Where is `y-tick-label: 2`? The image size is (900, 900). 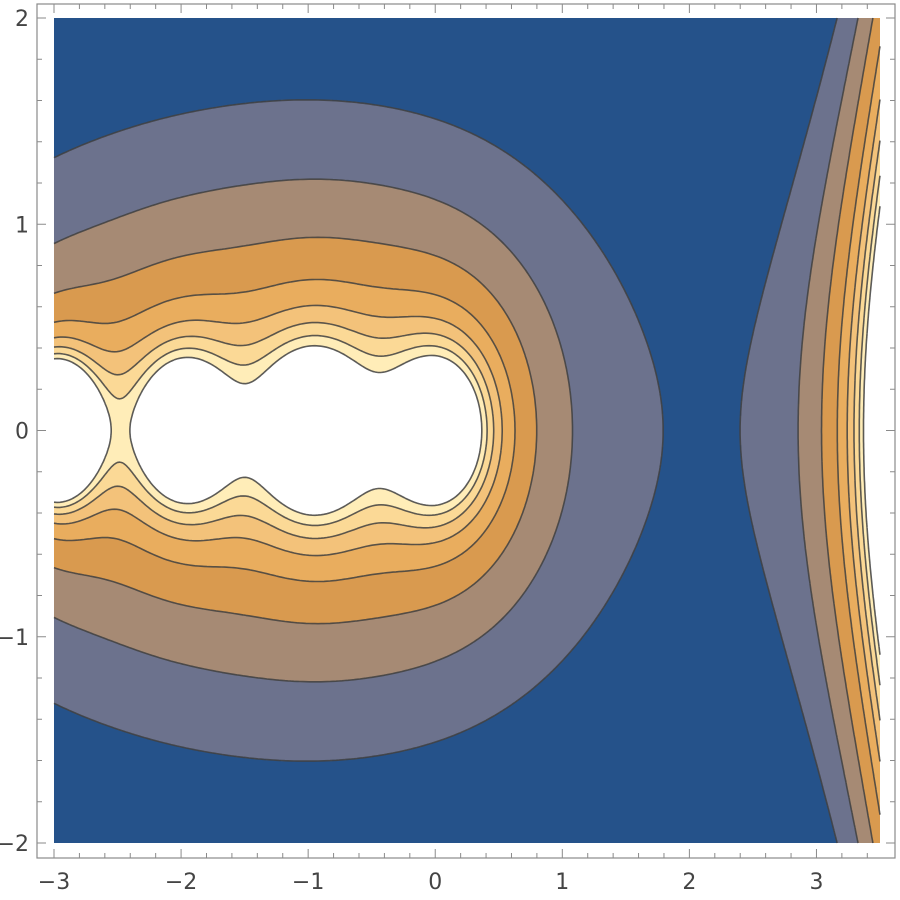 y-tick-label: 2 is located at coordinates (22, 19).